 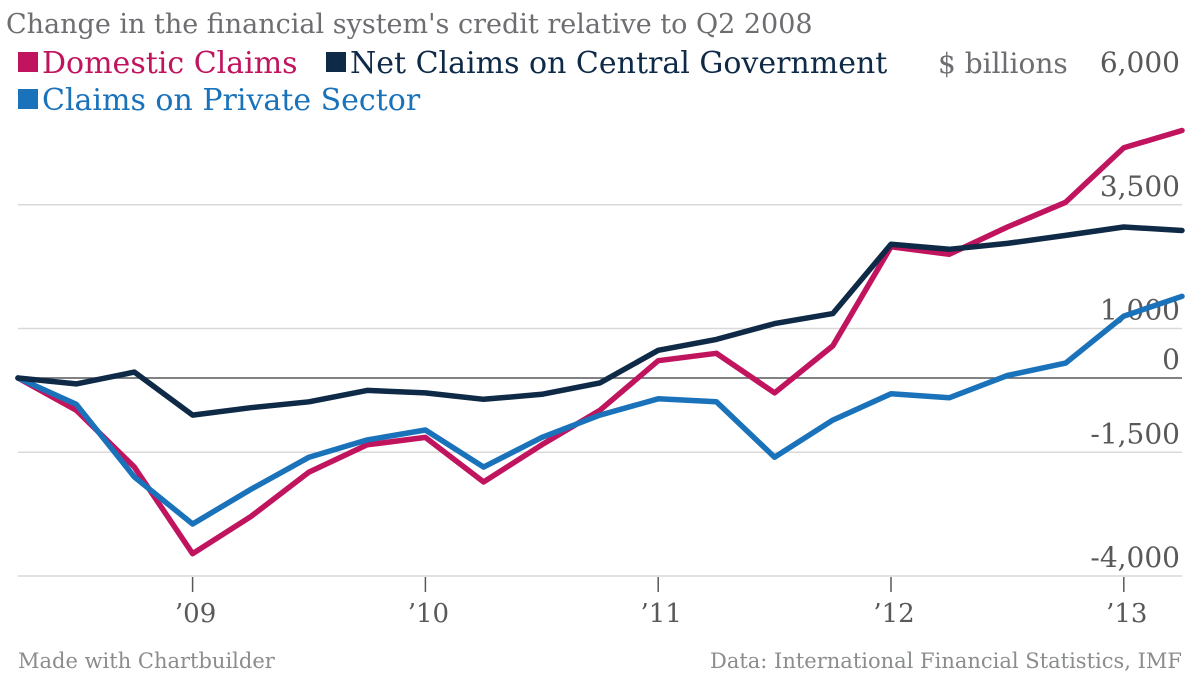 I want to click on x-tick-label: ’11, so click(x=661, y=614).